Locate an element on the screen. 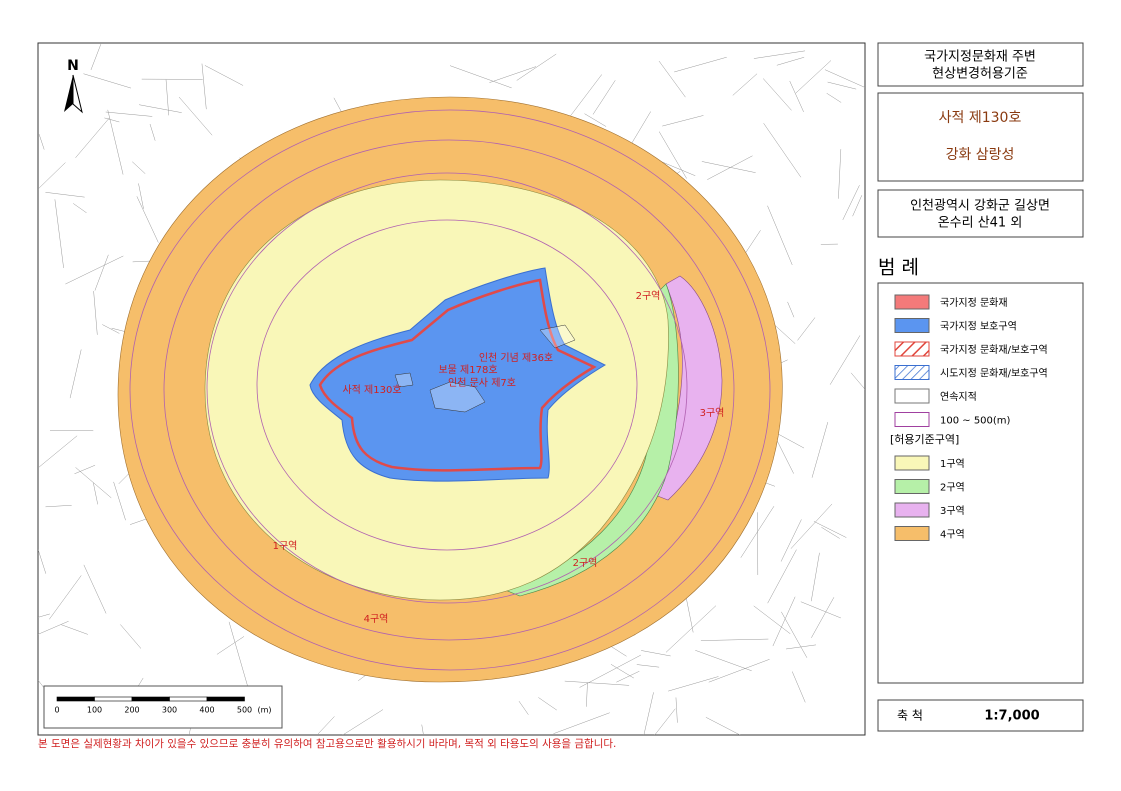  scale-tick-label: 500 is located at coordinates (244, 710).